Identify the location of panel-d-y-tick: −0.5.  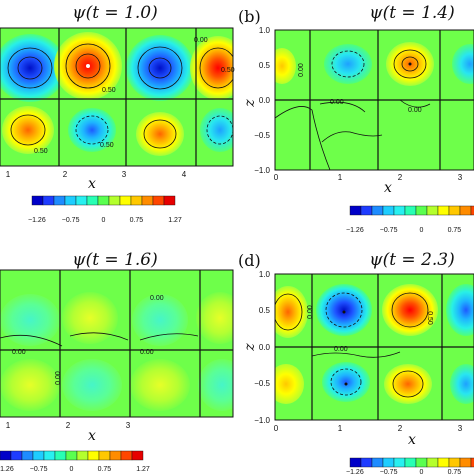
(262, 383).